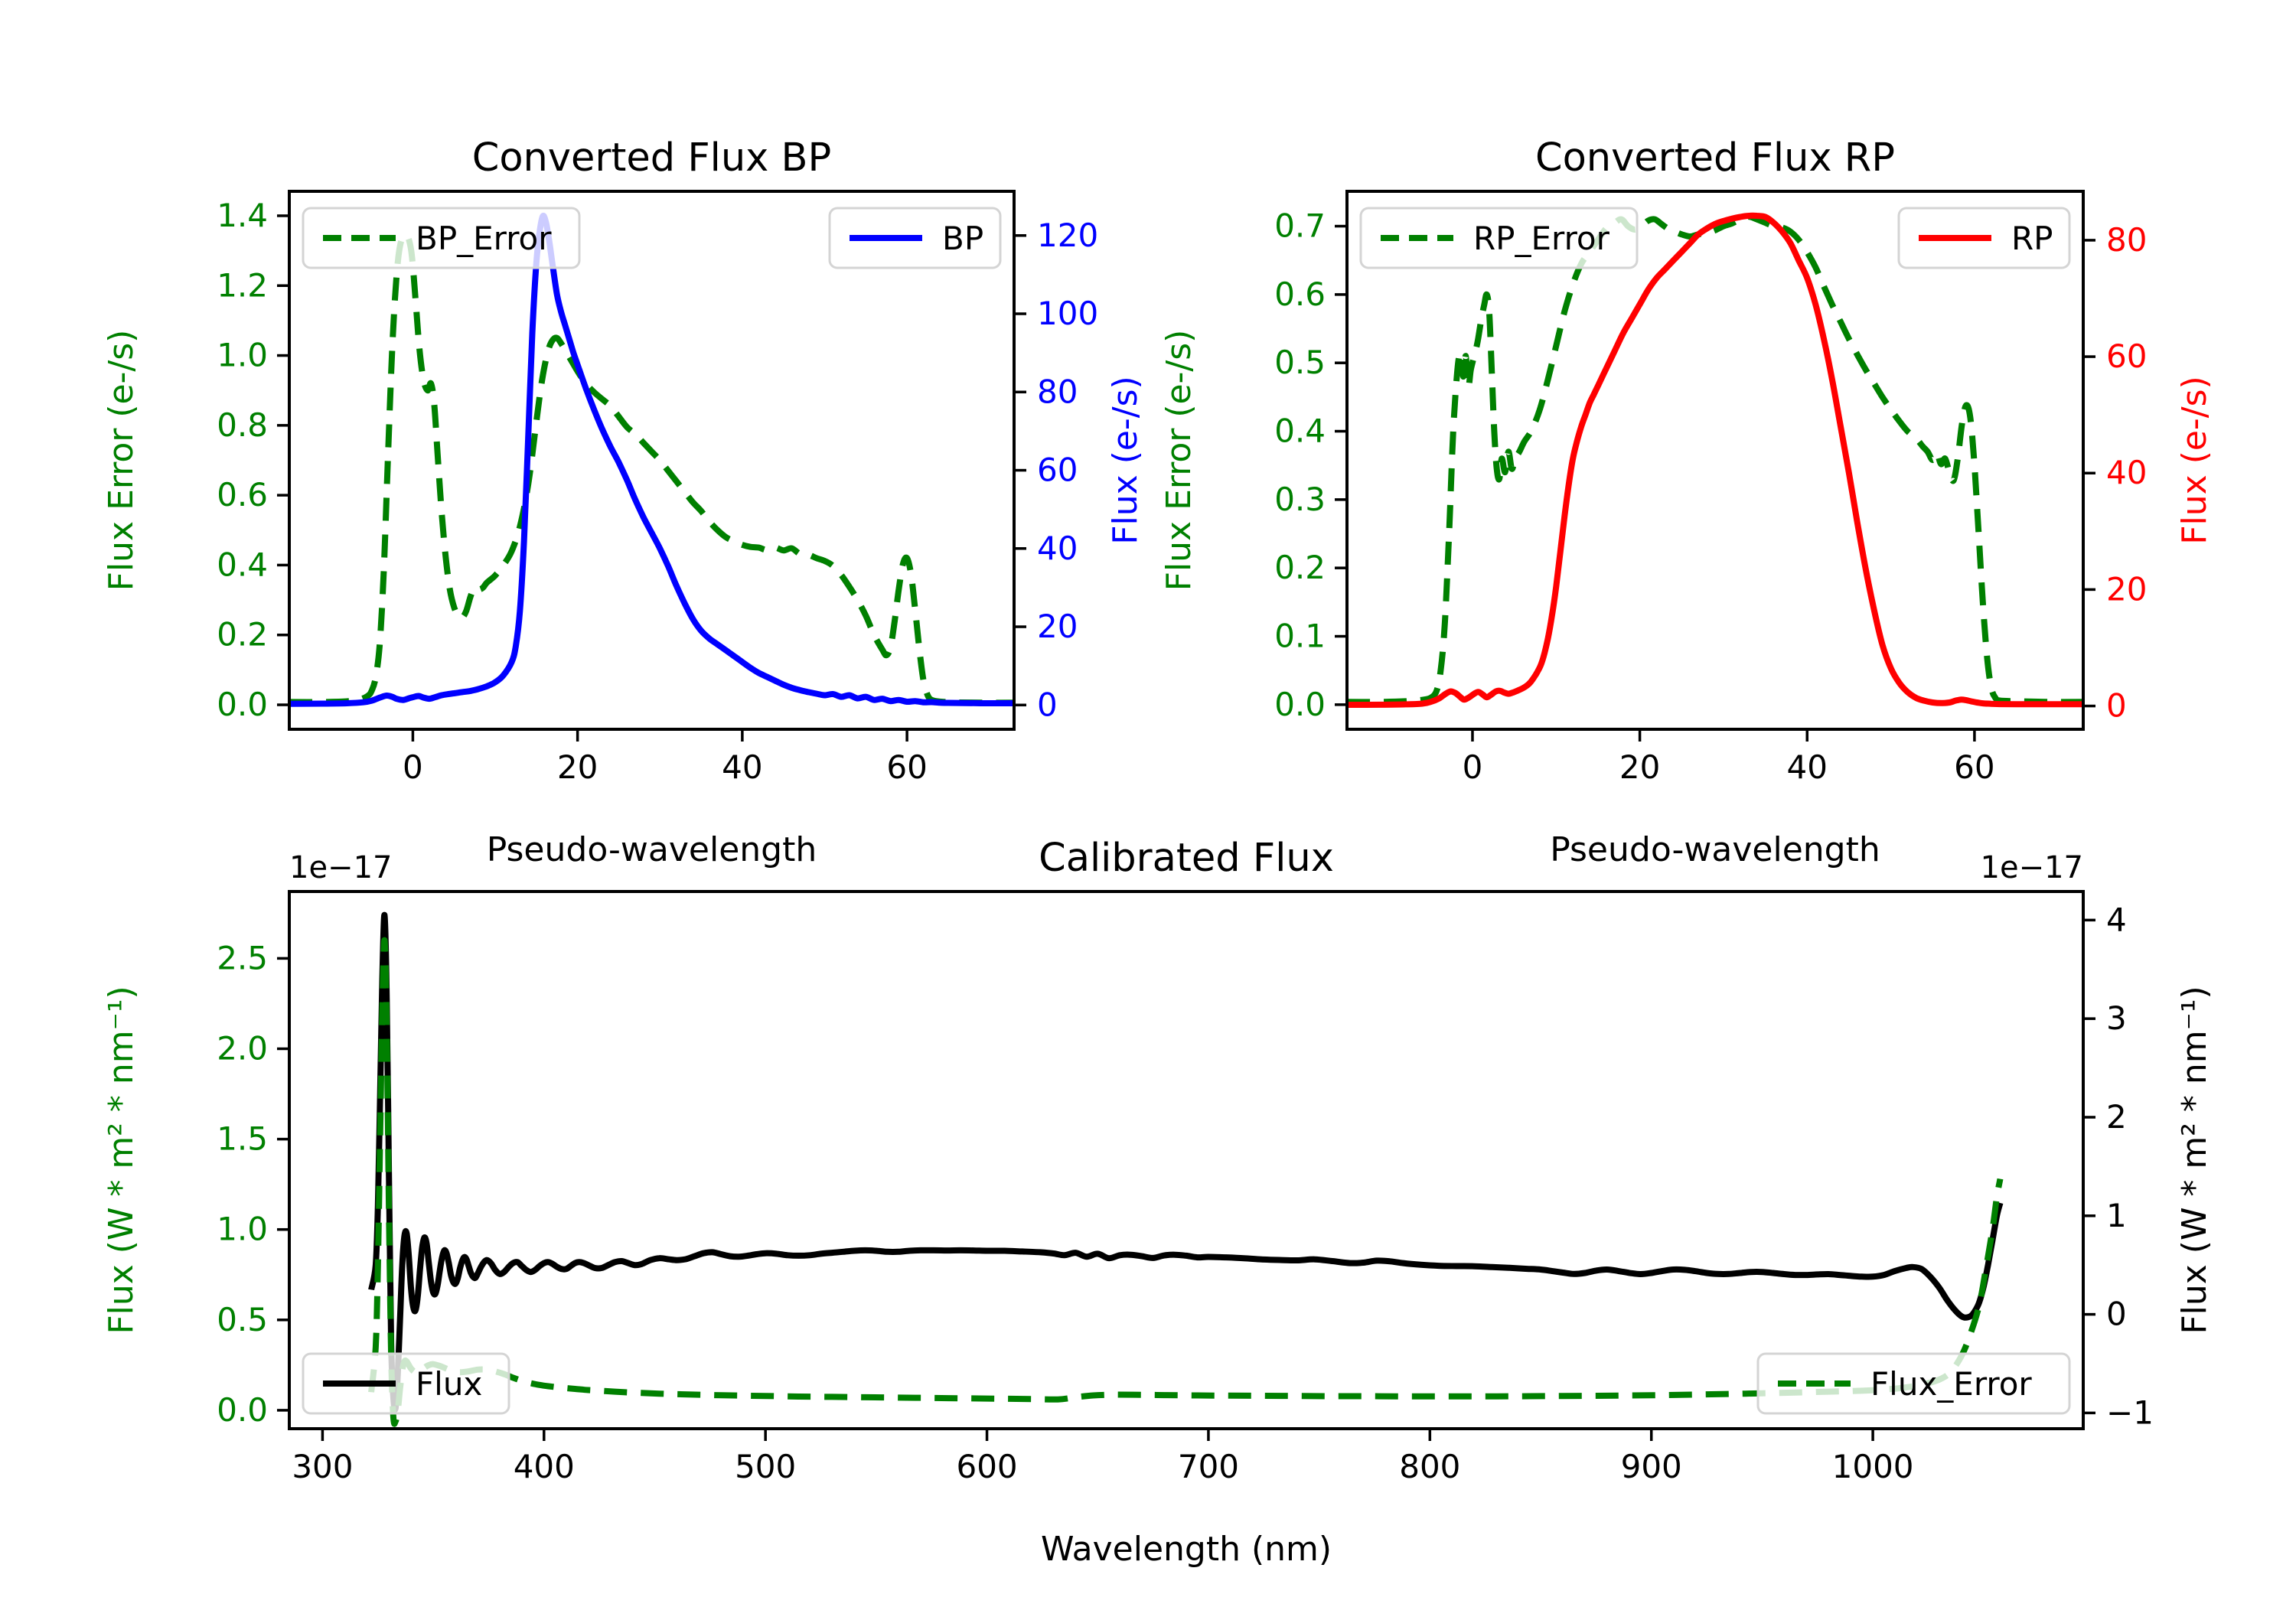 Image resolution: width=2296 pixels, height=1607 pixels. Describe the element at coordinates (1103, 1457) in the screenshot. I see `x-axis-ticks: 300 400 500 600 700 800 900 1000` at that location.